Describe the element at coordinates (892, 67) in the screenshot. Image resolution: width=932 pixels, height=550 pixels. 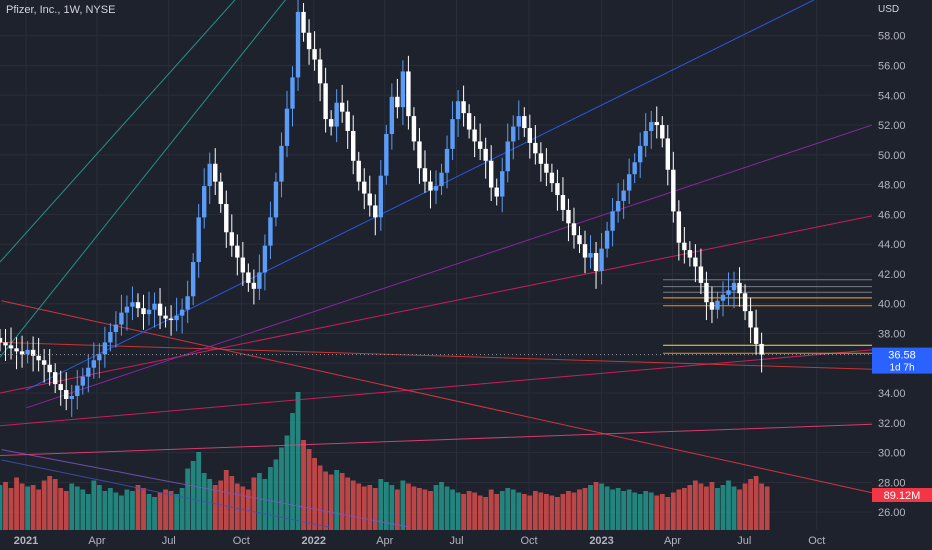
I see `y-tick-label: 56.00` at that location.